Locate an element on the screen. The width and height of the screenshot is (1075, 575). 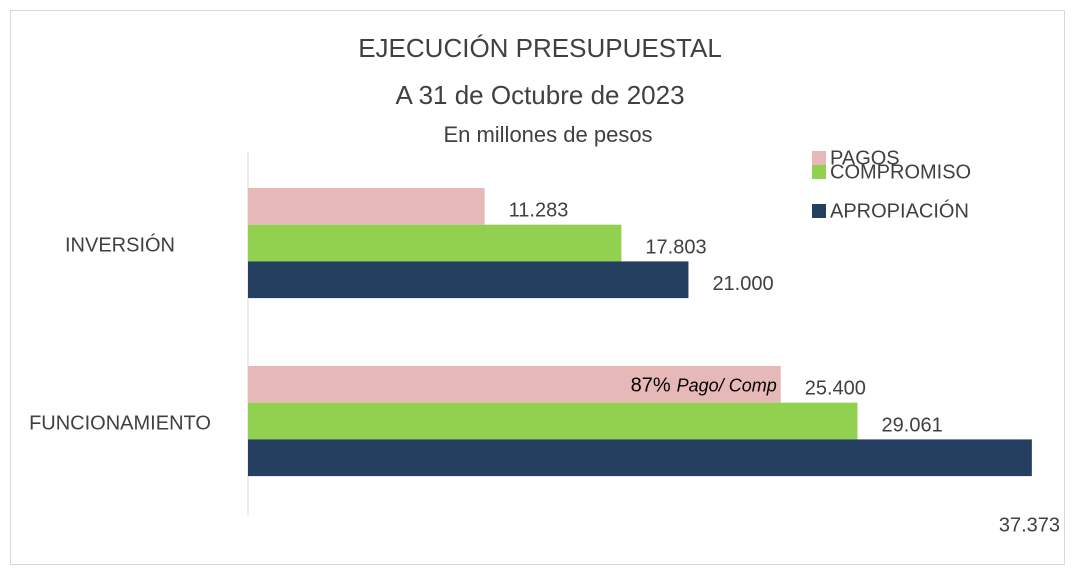
chart-subtitle: En millones de pesos is located at coordinates (547, 134).